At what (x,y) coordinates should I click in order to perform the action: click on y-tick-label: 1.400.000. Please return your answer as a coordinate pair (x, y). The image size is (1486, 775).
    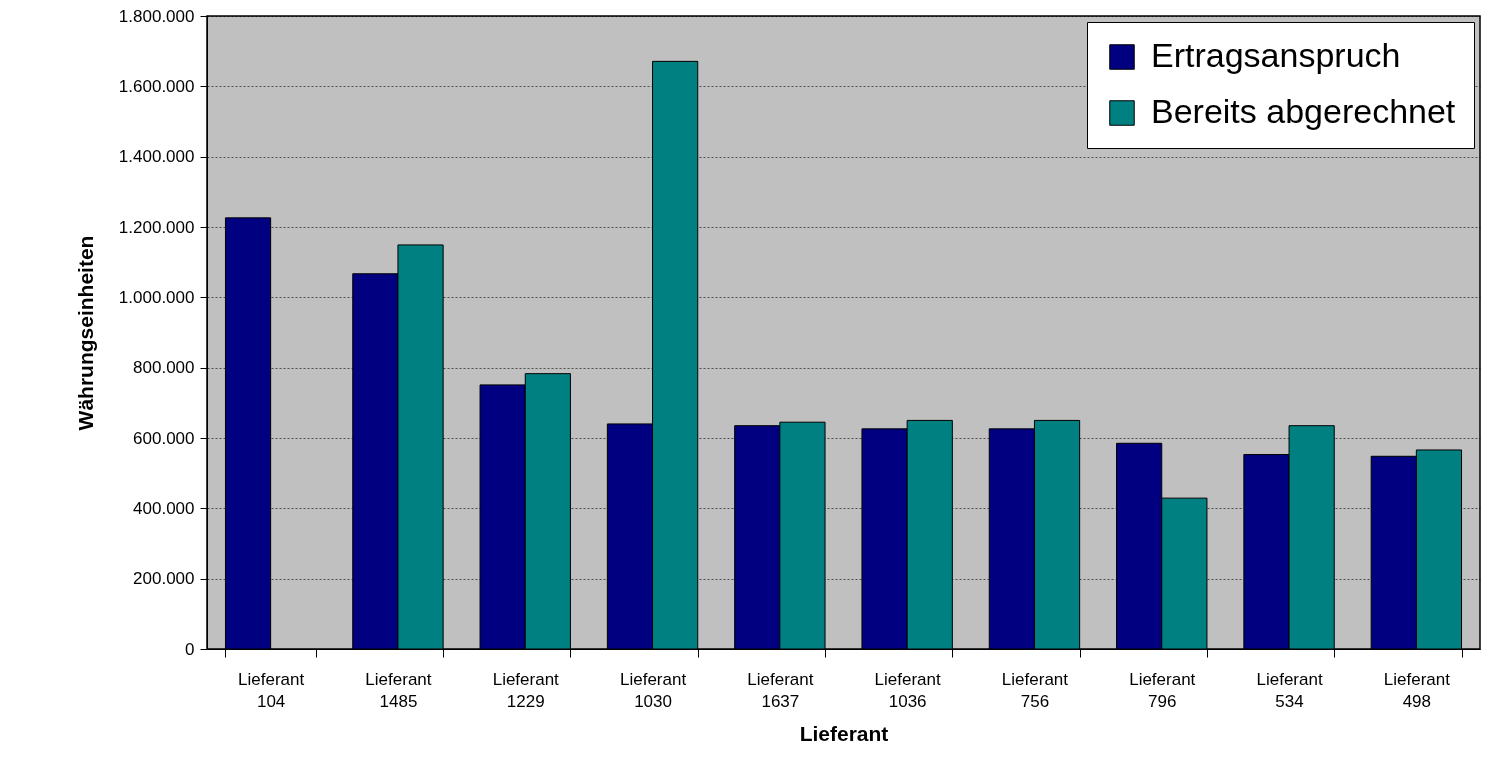
    Looking at the image, I should click on (156, 157).